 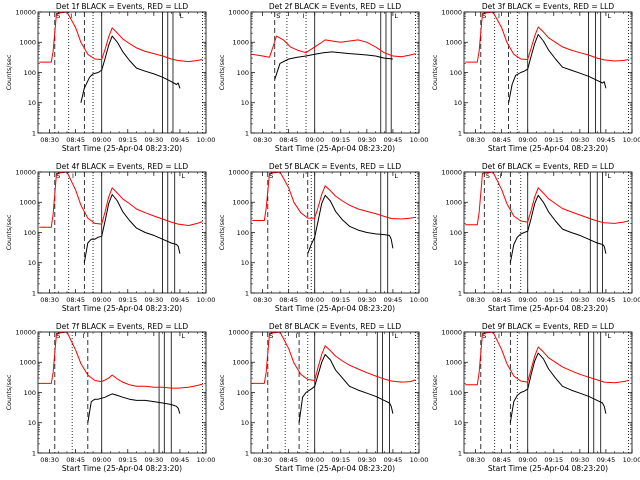 I want to click on panel-title: Det 9f BLACK = Events, RED = LLD, so click(x=548, y=326).